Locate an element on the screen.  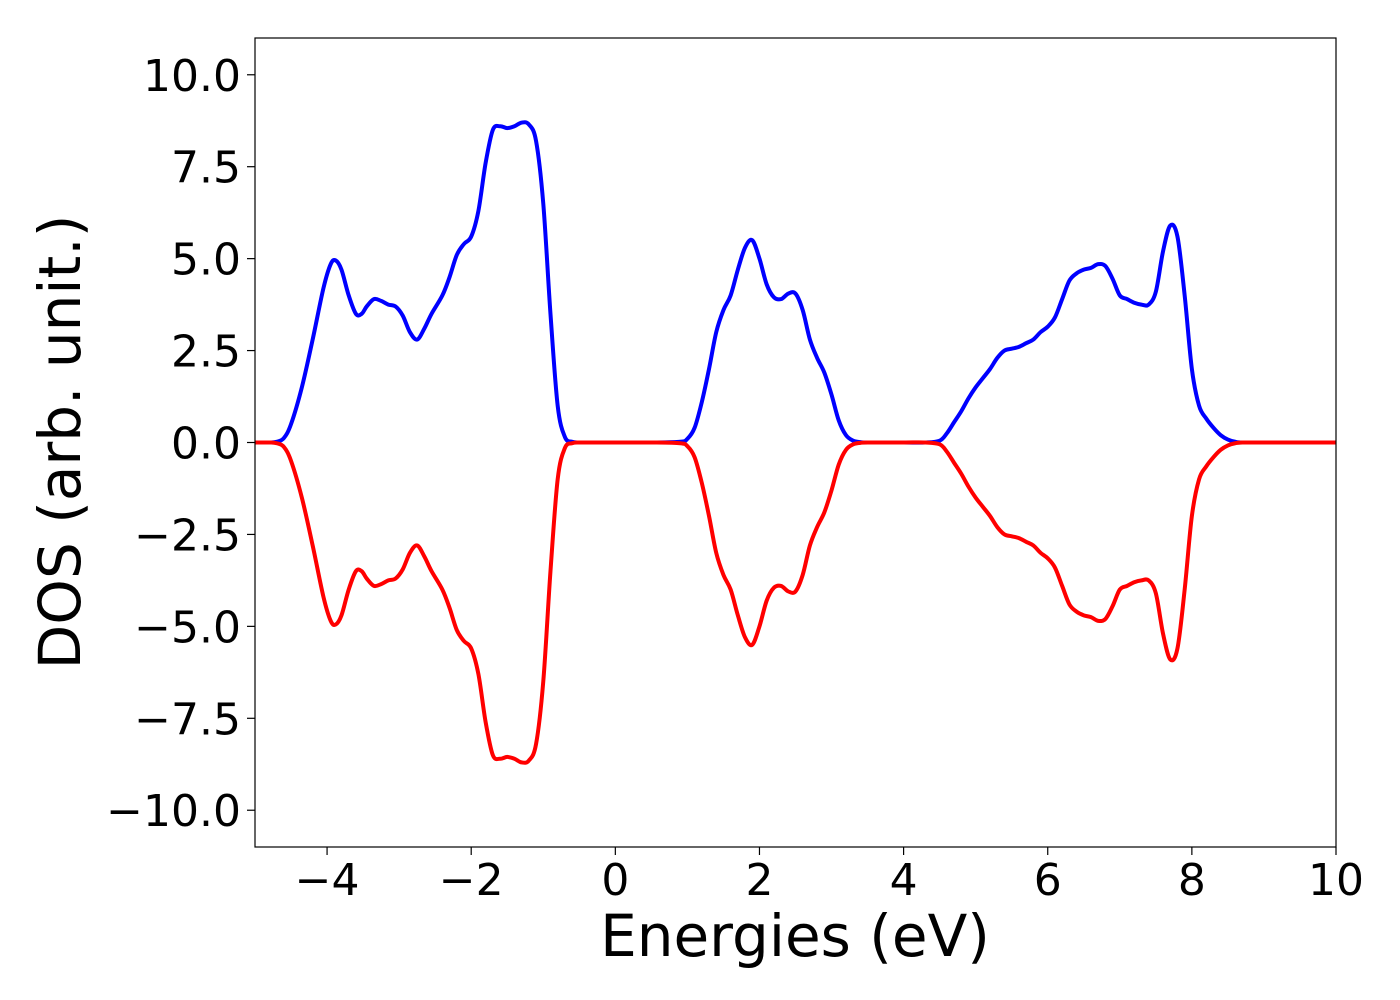
x-axis: −4 −2 0 2 4 6 8 10 is located at coordinates (829, 876).